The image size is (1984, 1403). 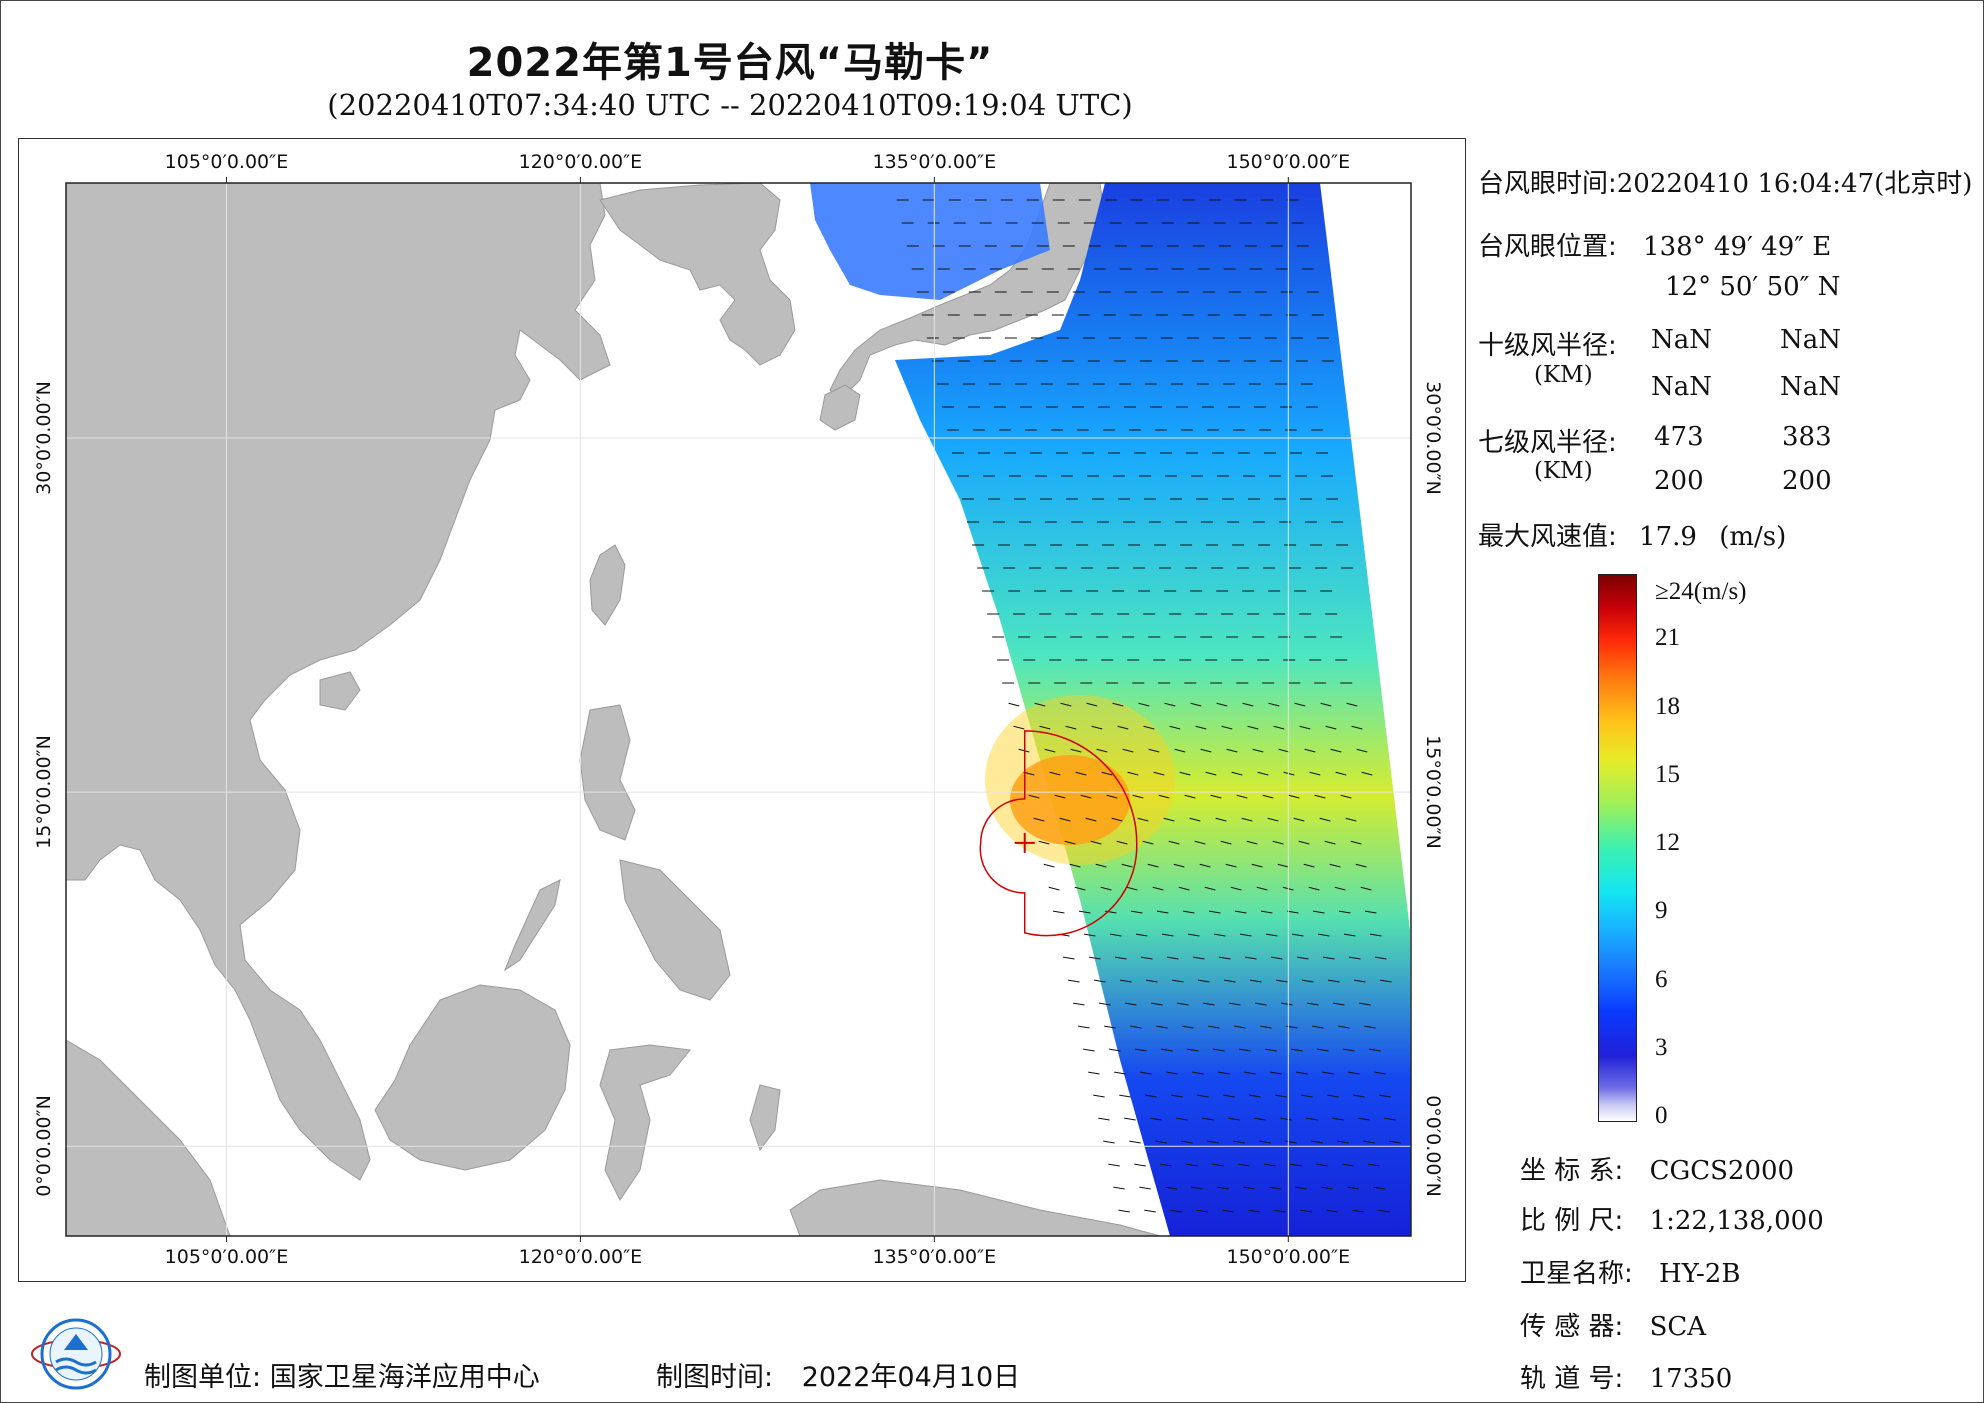 I want to click on r7-value-4: 200, so click(x=1807, y=481).